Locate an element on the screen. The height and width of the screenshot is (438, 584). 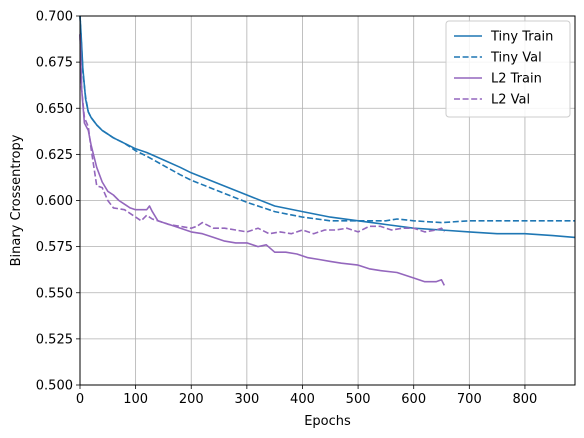
legend-entry: L2 Train is located at coordinates (516, 79).